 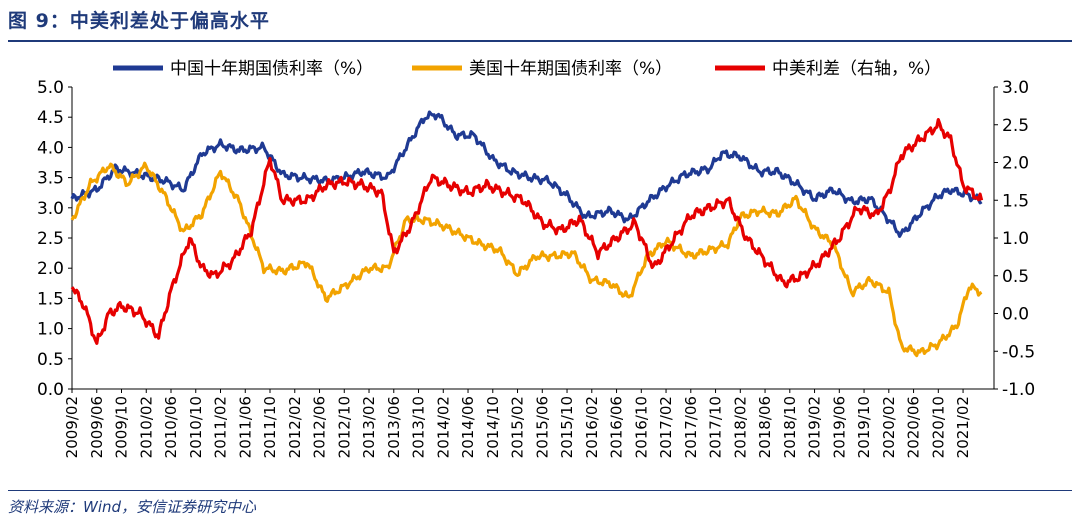 I want to click on x-tick-label: 2011/10, so click(x=270, y=427).